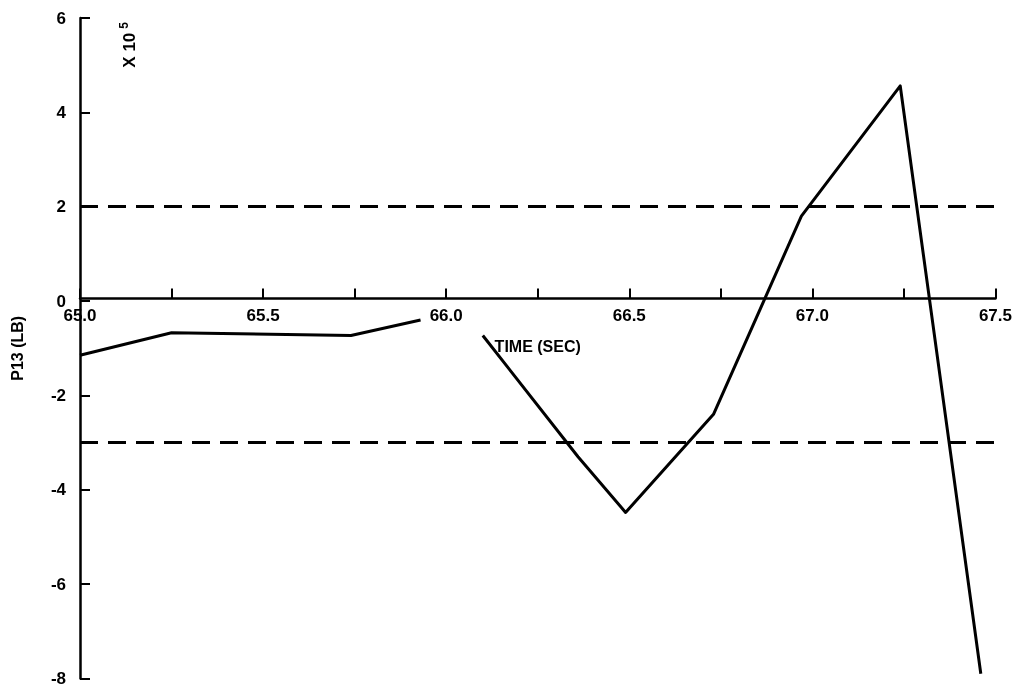  I want to click on y-tick-label: -4, so click(58, 490).